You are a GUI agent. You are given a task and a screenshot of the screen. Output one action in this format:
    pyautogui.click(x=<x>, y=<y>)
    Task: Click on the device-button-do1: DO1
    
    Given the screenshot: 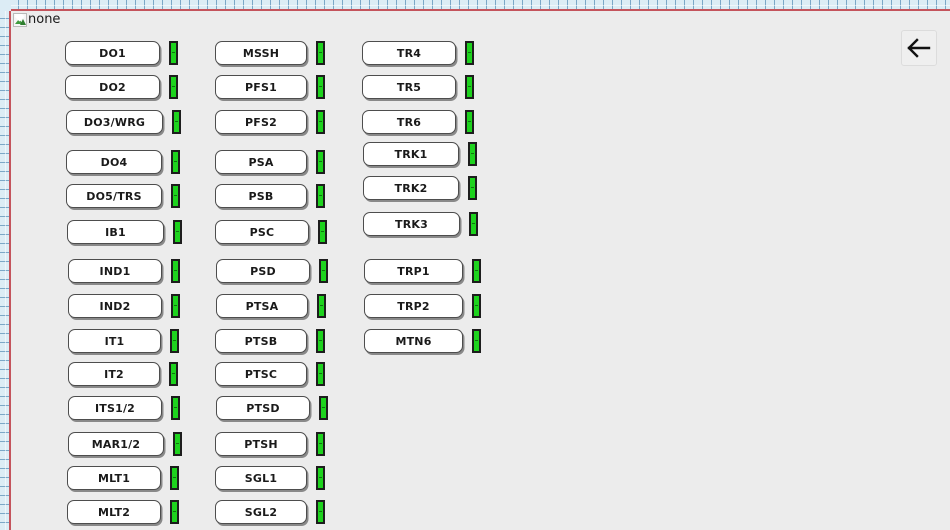 What is the action you would take?
    pyautogui.click(x=112, y=53)
    